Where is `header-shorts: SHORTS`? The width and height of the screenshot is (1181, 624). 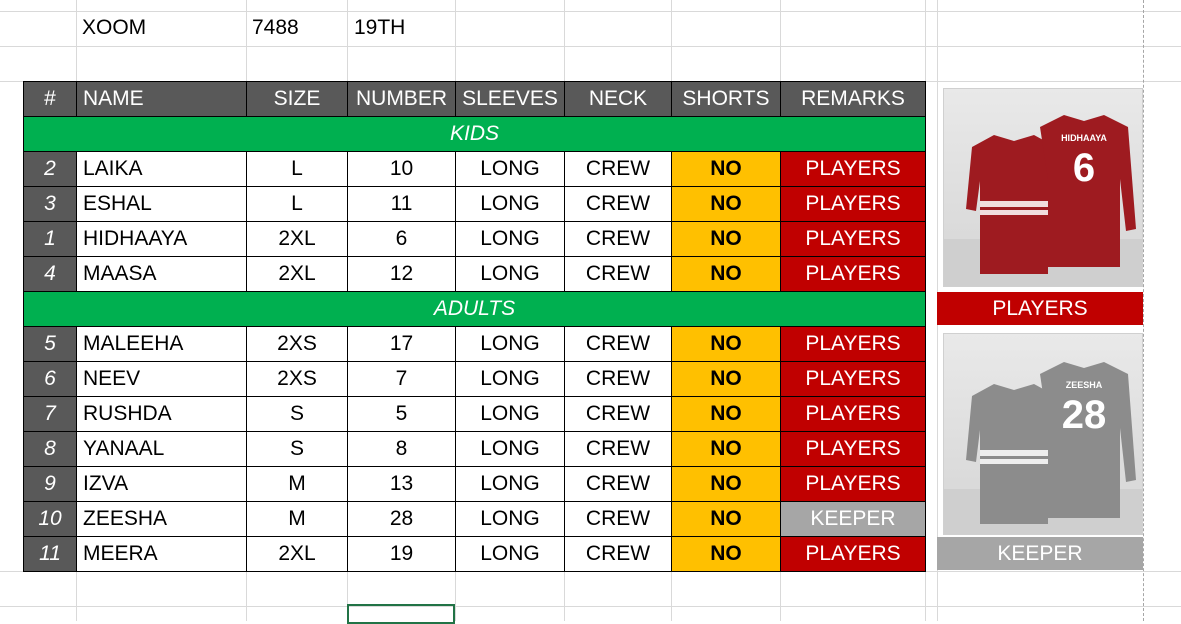 header-shorts: SHORTS is located at coordinates (726, 99).